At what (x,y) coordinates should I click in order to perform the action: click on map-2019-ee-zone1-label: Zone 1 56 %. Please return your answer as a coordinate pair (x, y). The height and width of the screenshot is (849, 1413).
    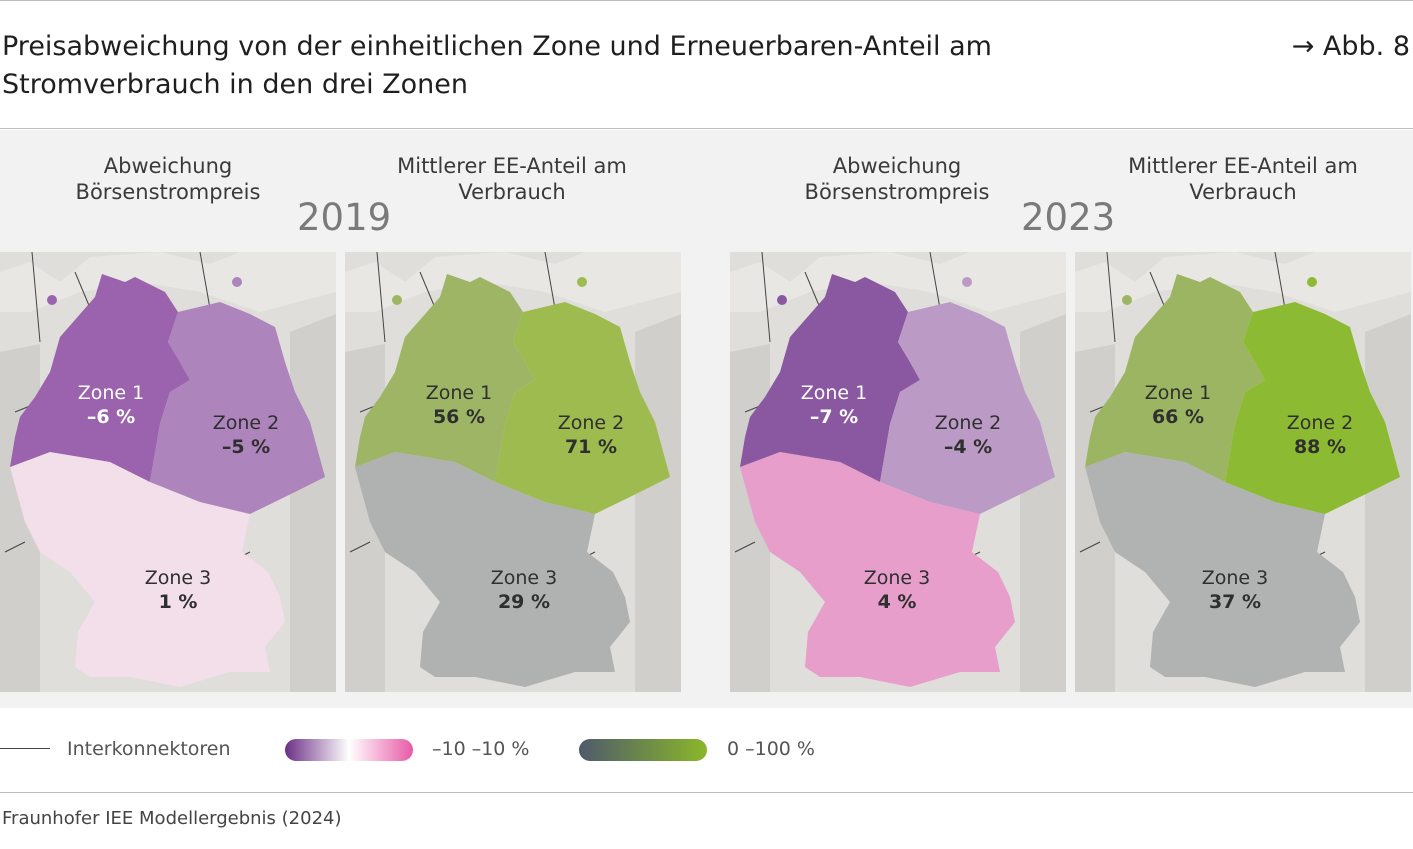
    Looking at the image, I should click on (459, 405).